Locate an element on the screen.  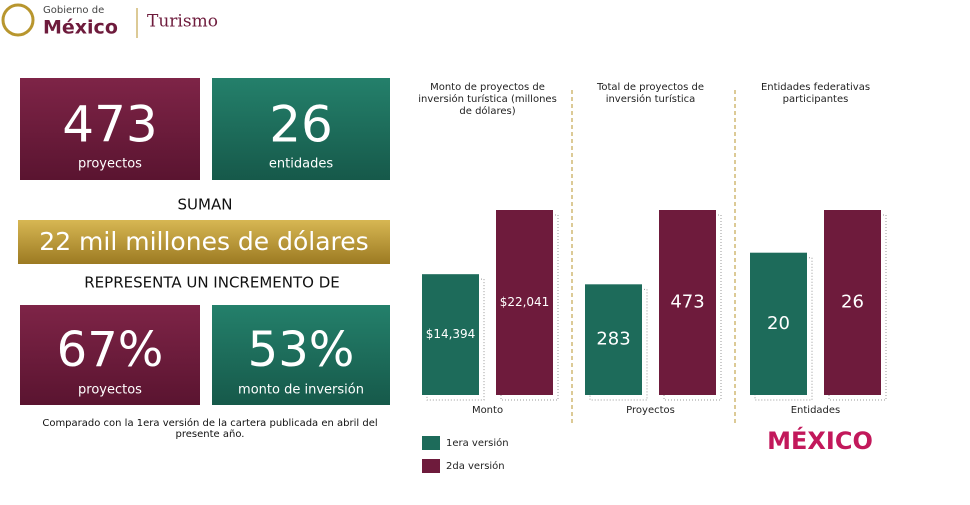
value-label: 26 is located at coordinates (852, 302).